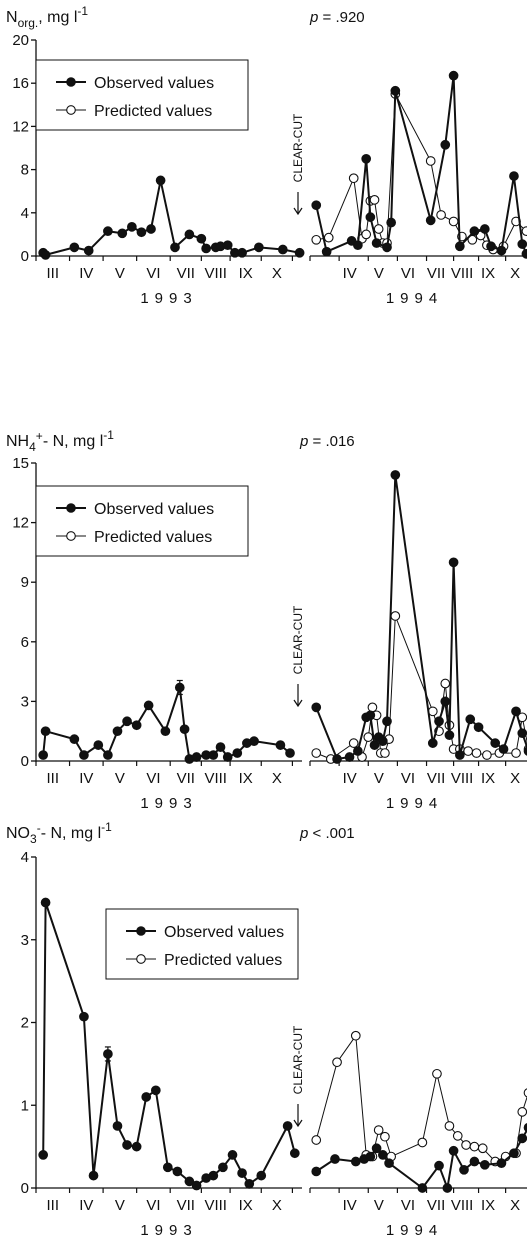 The height and width of the screenshot is (1247, 527). I want to click on y-tick-label: 12, so click(20, 523).